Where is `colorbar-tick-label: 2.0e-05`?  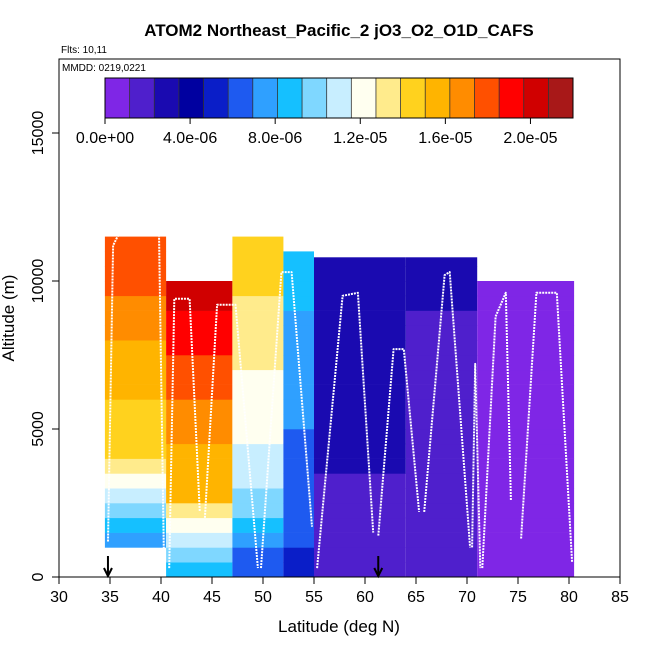 colorbar-tick-label: 2.0e-05 is located at coordinates (530, 138).